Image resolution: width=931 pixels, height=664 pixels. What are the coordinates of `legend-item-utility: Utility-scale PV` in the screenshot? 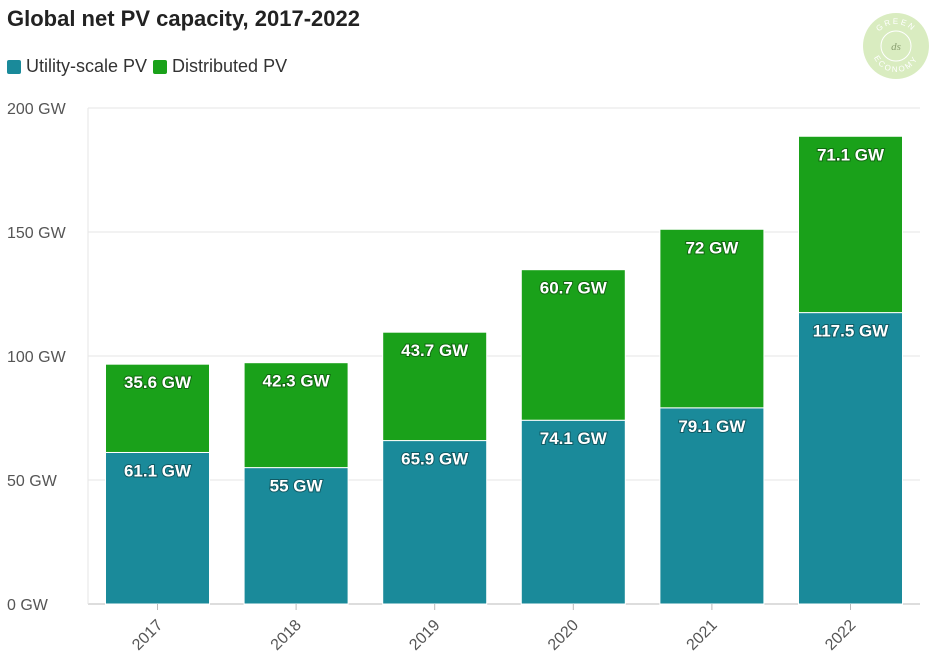 It's located at (77, 66).